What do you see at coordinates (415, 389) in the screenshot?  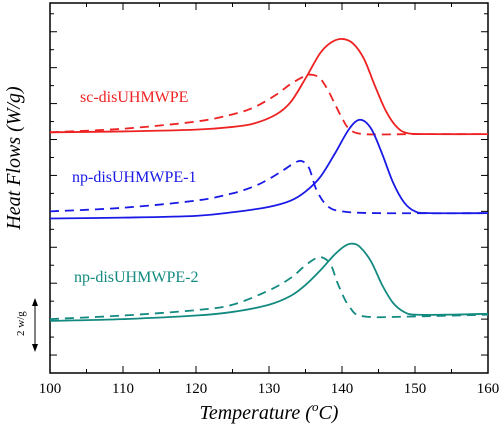 I see `x-tick-label: 150` at bounding box center [415, 389].